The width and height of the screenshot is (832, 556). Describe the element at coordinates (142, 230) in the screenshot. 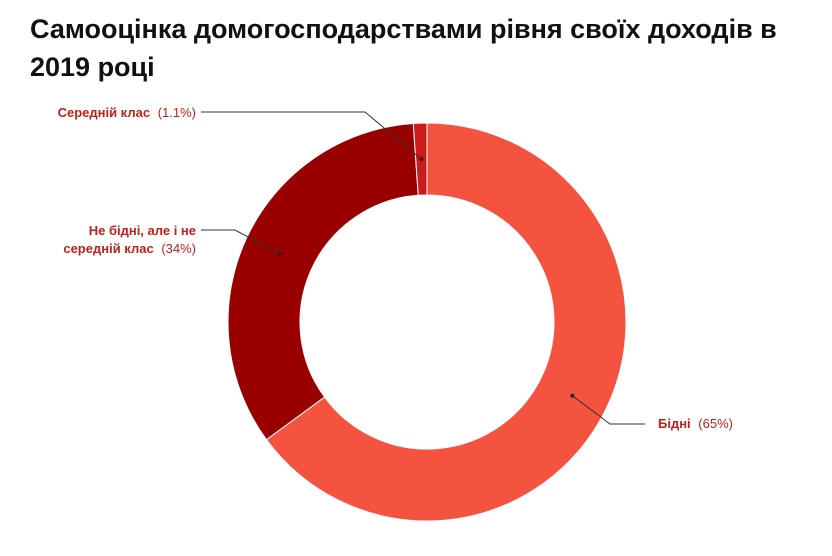

I see `label-not-poor-line1: Не бідні, але і не` at that location.